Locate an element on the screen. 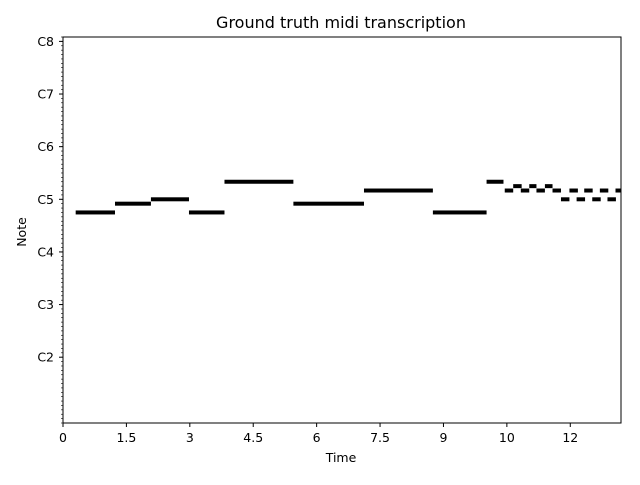  x-tick-label: 7.5 is located at coordinates (380, 437).